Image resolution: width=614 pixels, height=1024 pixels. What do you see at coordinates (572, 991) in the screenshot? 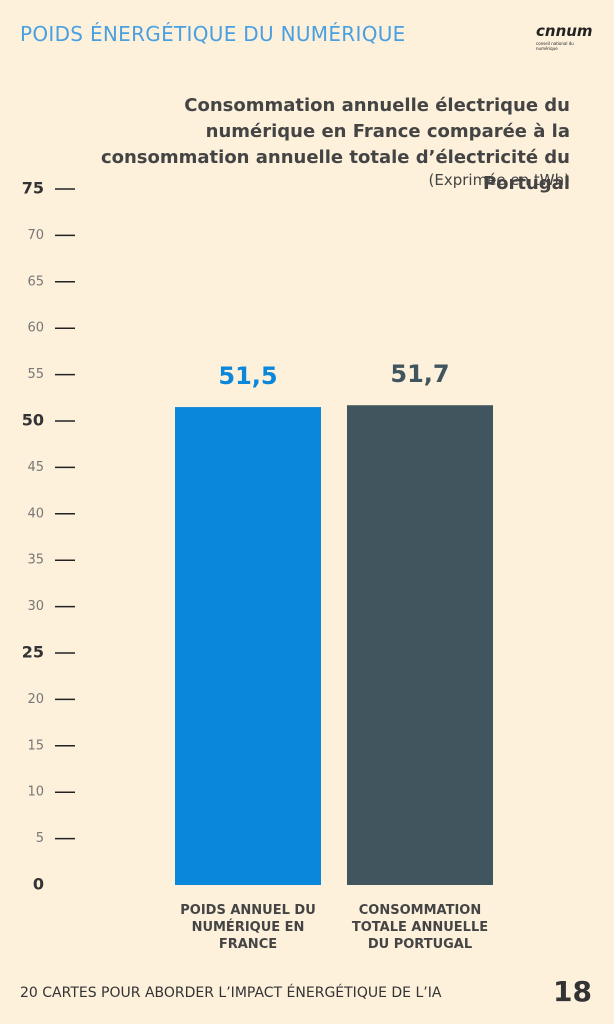
I see `page-number: 18` at bounding box center [572, 991].